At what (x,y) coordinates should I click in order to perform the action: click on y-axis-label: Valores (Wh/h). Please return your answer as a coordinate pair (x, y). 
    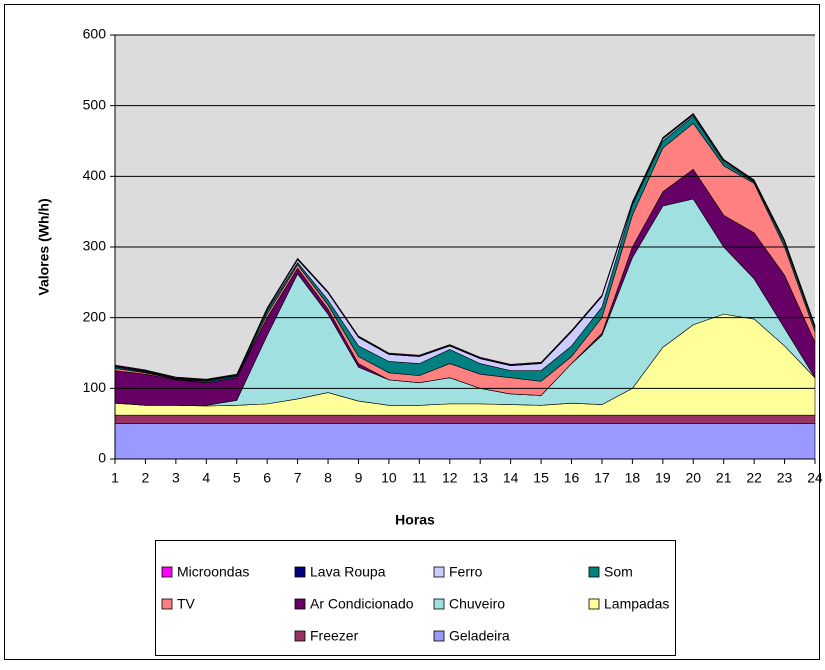
    Looking at the image, I should click on (44, 246).